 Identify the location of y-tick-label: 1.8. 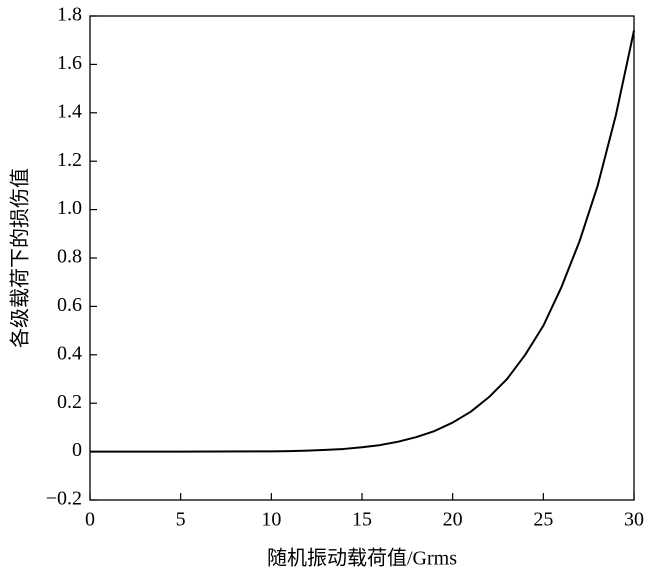
(69, 15).